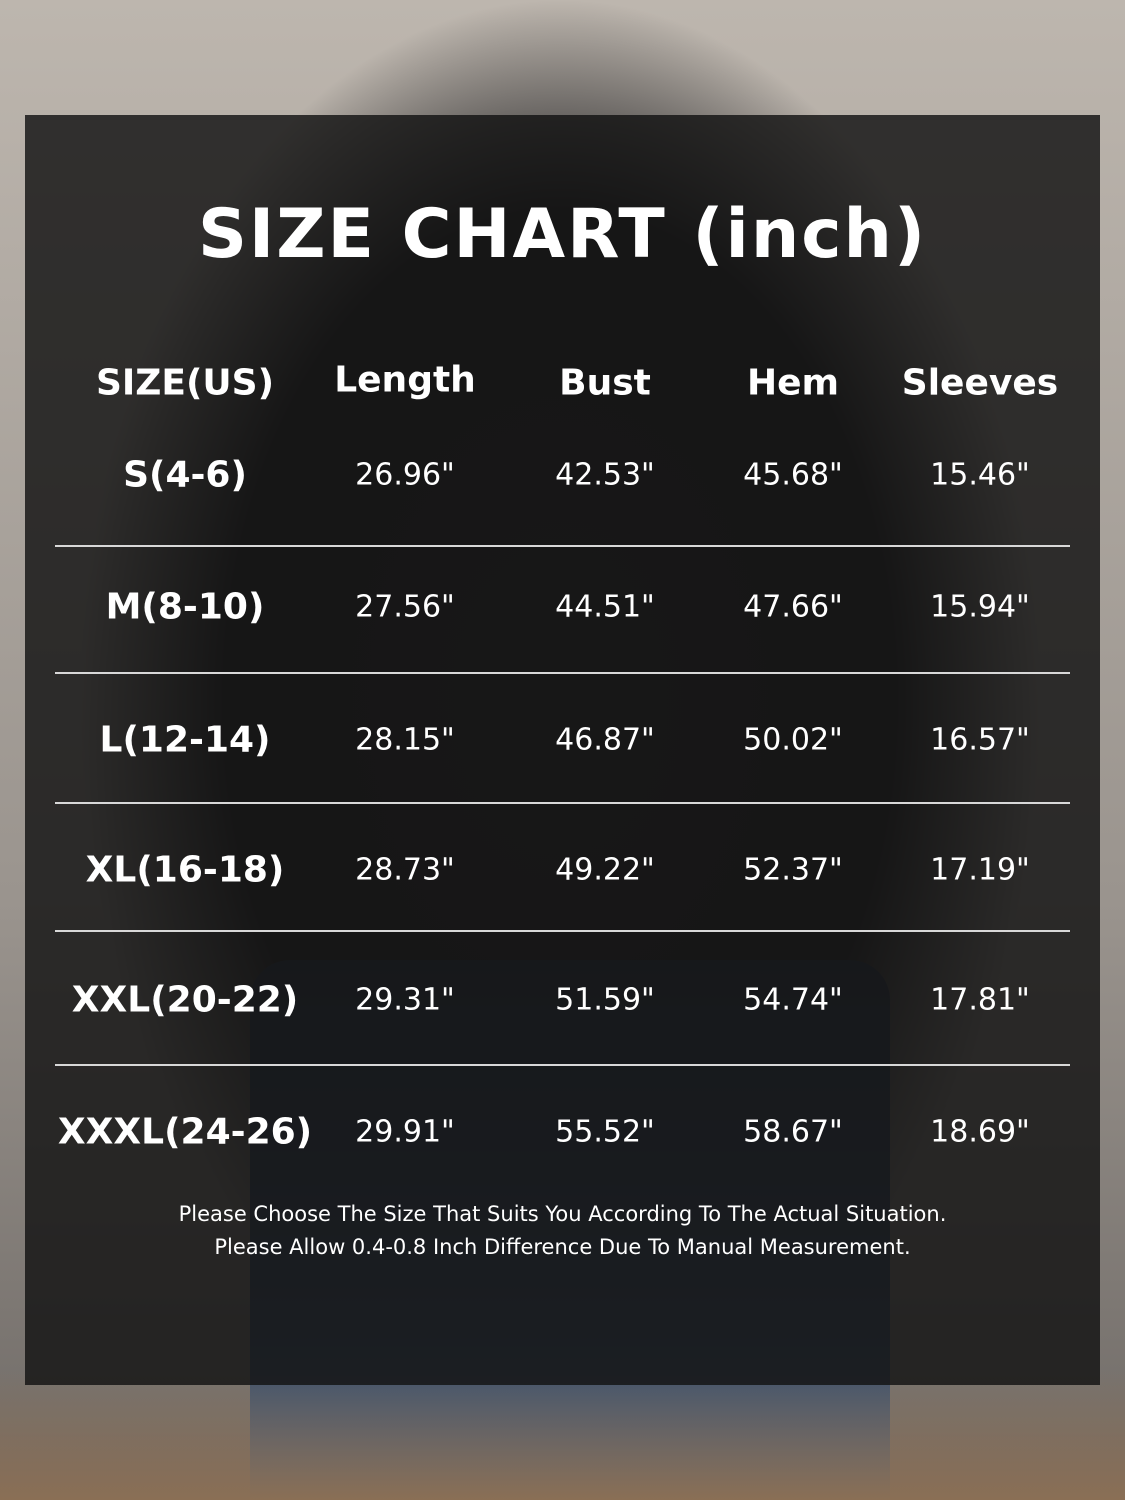 This screenshot has width=1125, height=1500. Describe the element at coordinates (185, 870) in the screenshot. I see `size-label: XL(16-18)` at that location.